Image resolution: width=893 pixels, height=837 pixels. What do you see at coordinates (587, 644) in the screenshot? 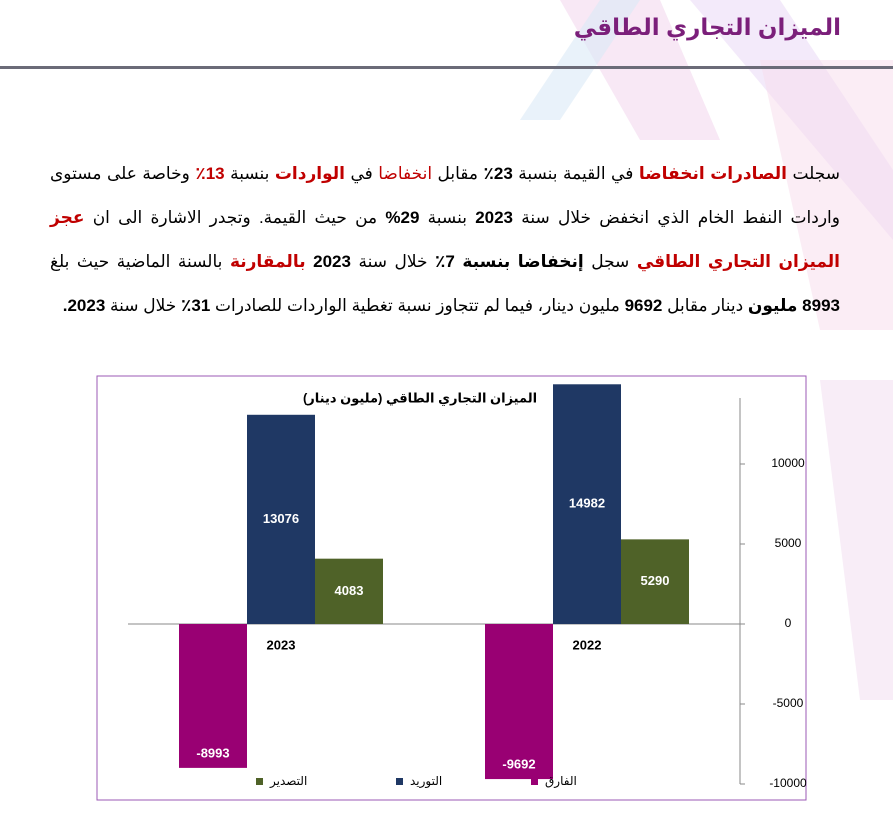
I see `x-tick-label: 2022` at bounding box center [587, 644].